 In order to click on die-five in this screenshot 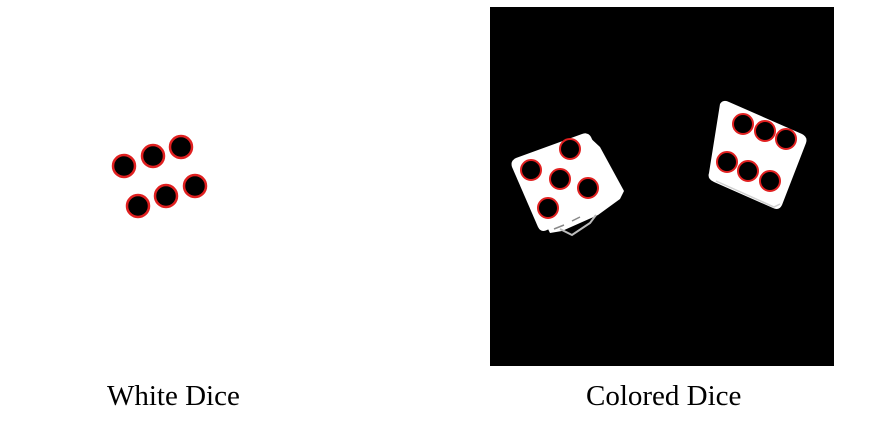, I will do `click(567, 185)`.